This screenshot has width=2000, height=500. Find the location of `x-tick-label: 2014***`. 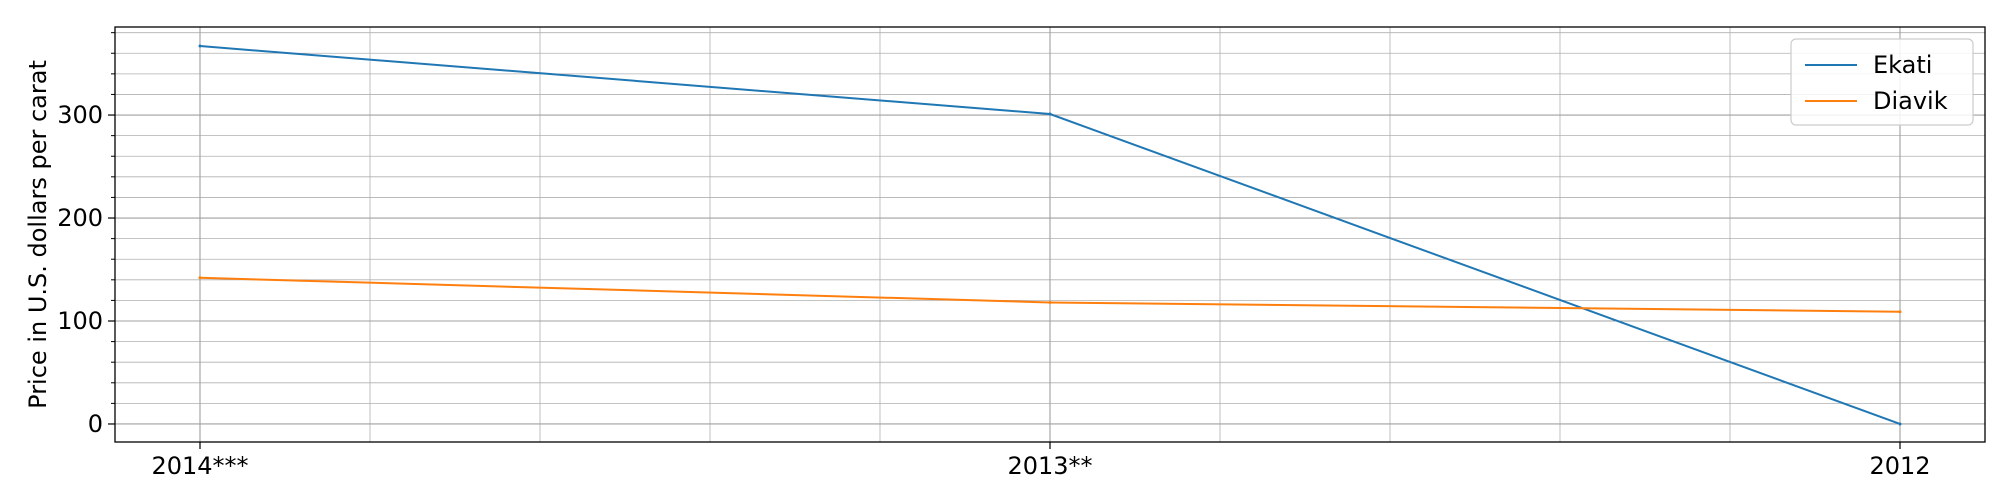

x-tick-label: 2014*** is located at coordinates (199, 466).